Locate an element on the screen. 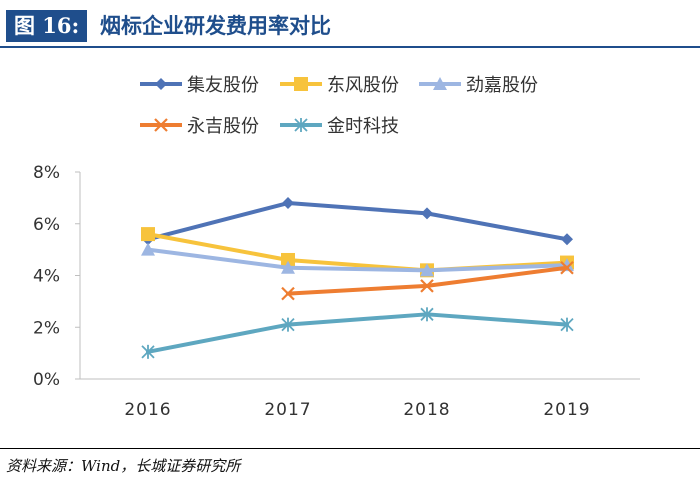  legend-item: 集友股份 is located at coordinates (199, 85).